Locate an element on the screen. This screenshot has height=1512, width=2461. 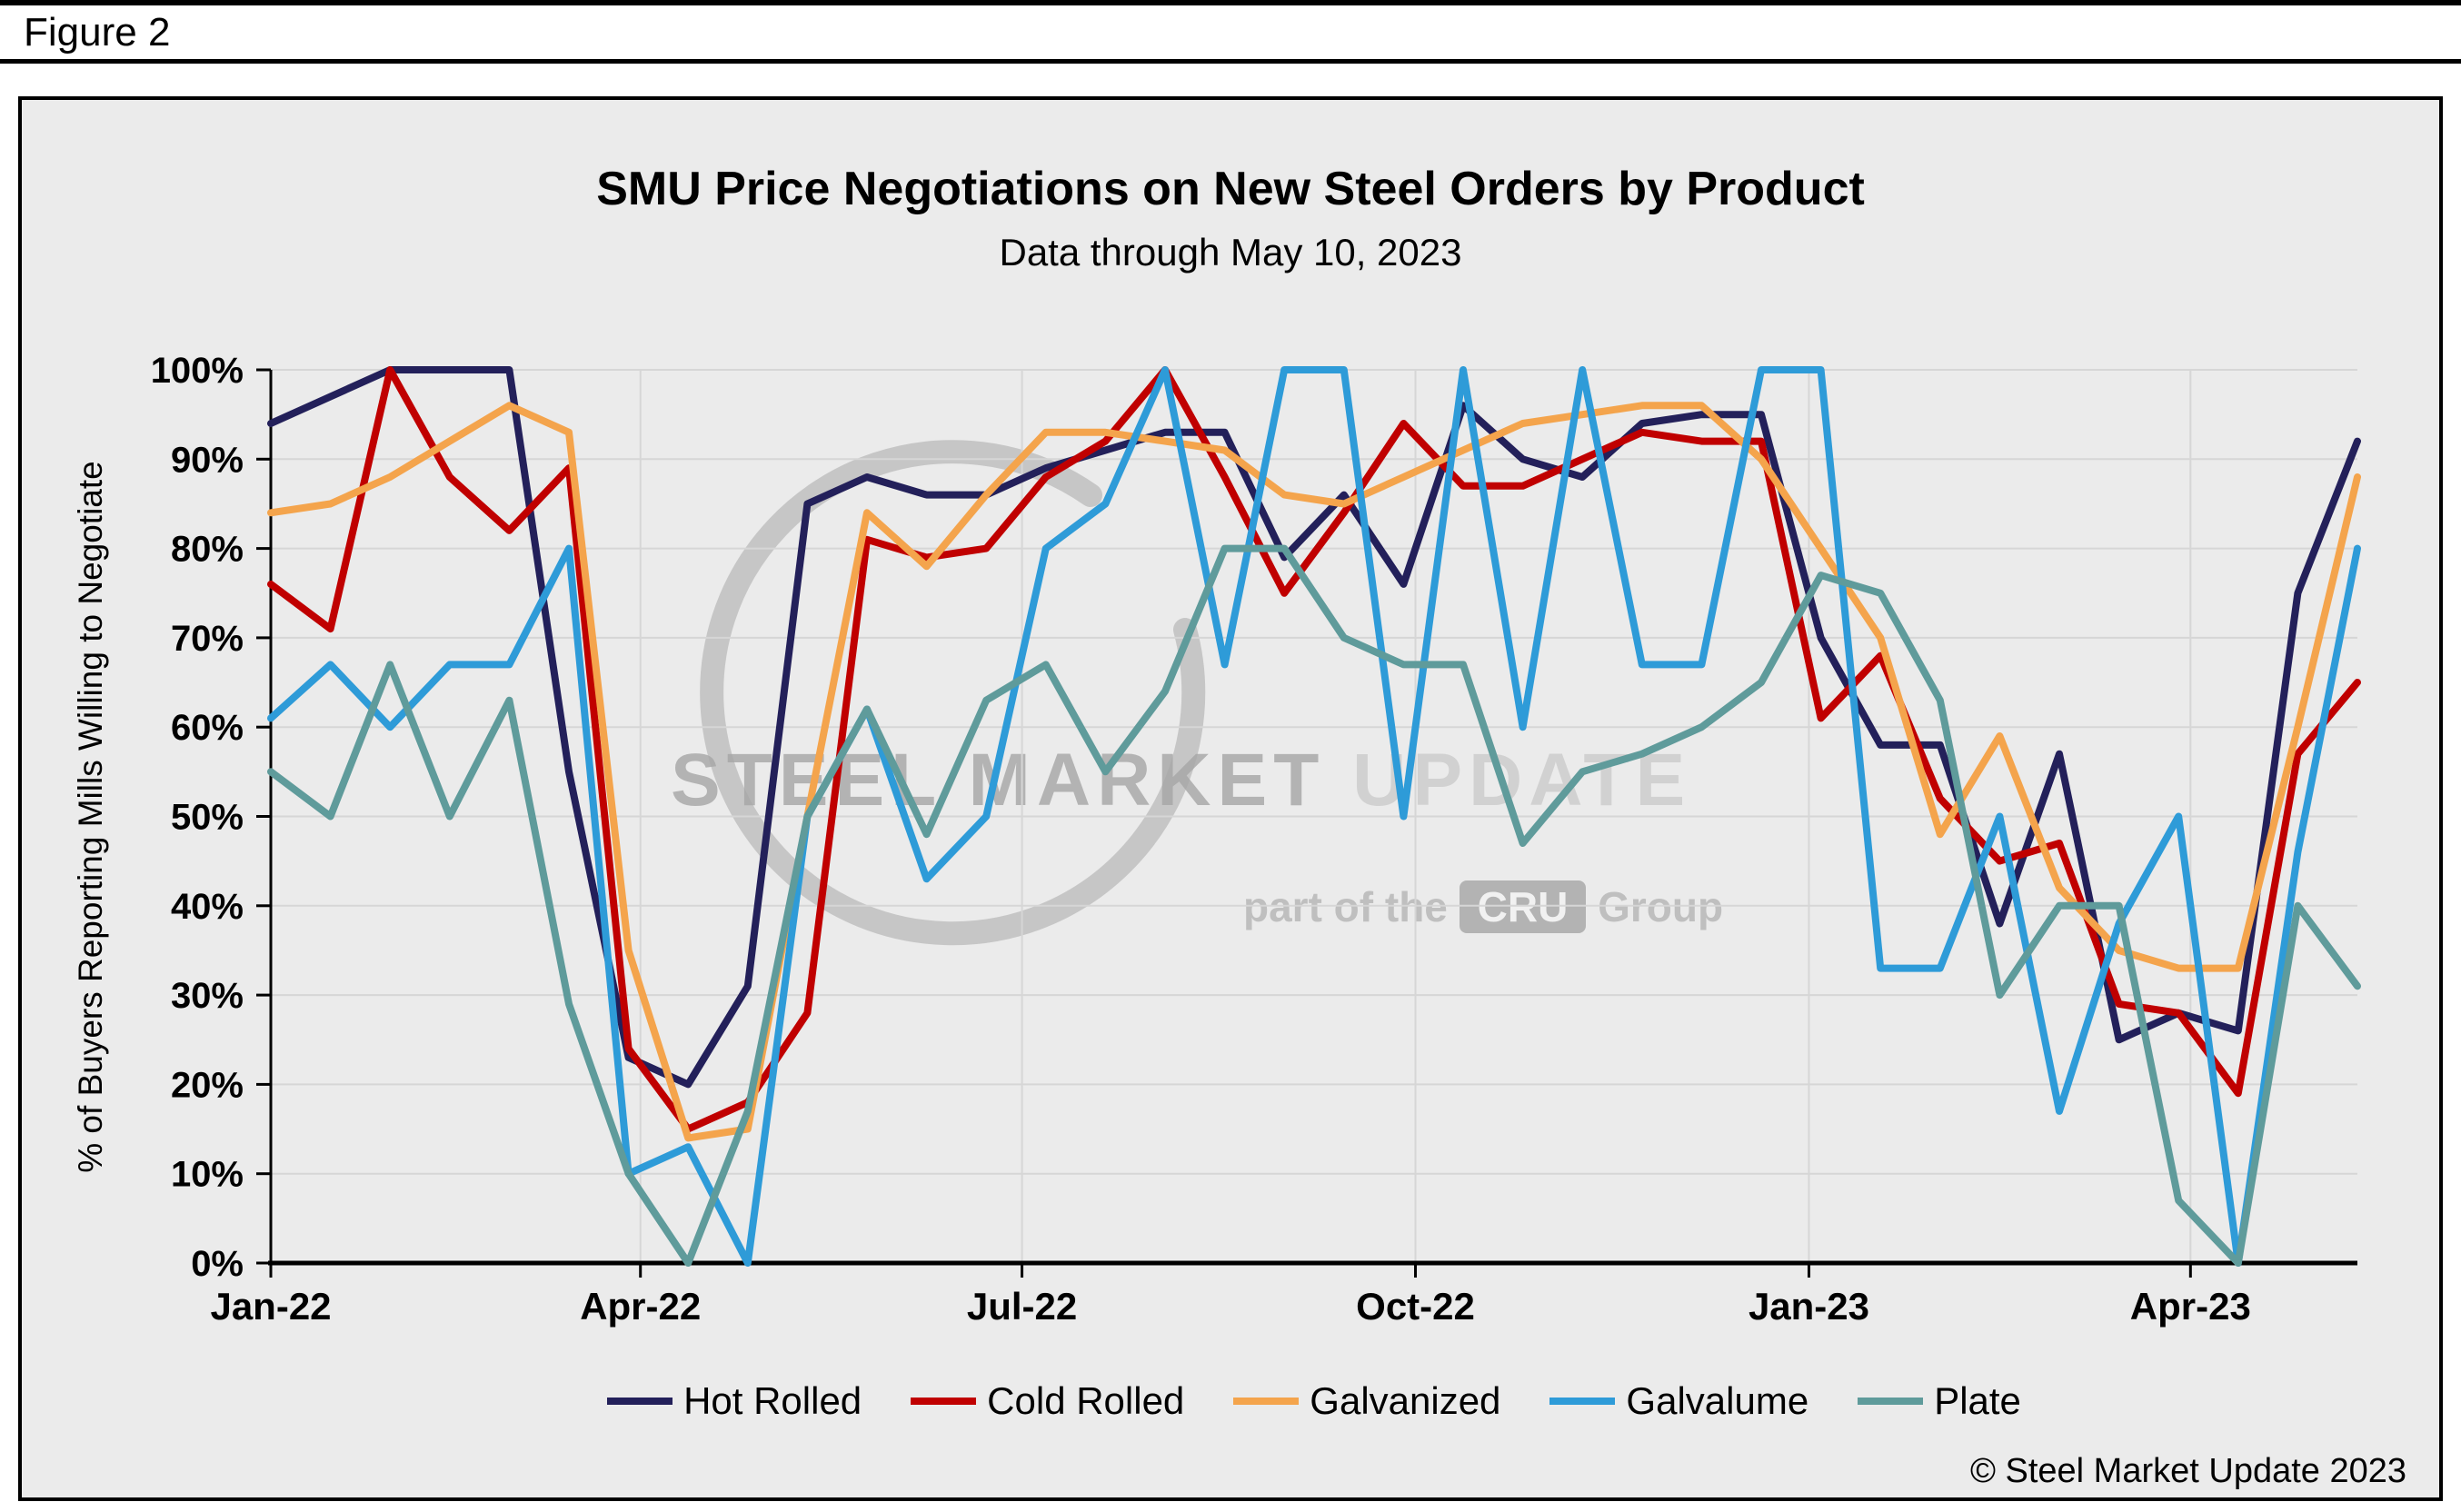
legend-item-plate: Plate is located at coordinates (1939, 1401).